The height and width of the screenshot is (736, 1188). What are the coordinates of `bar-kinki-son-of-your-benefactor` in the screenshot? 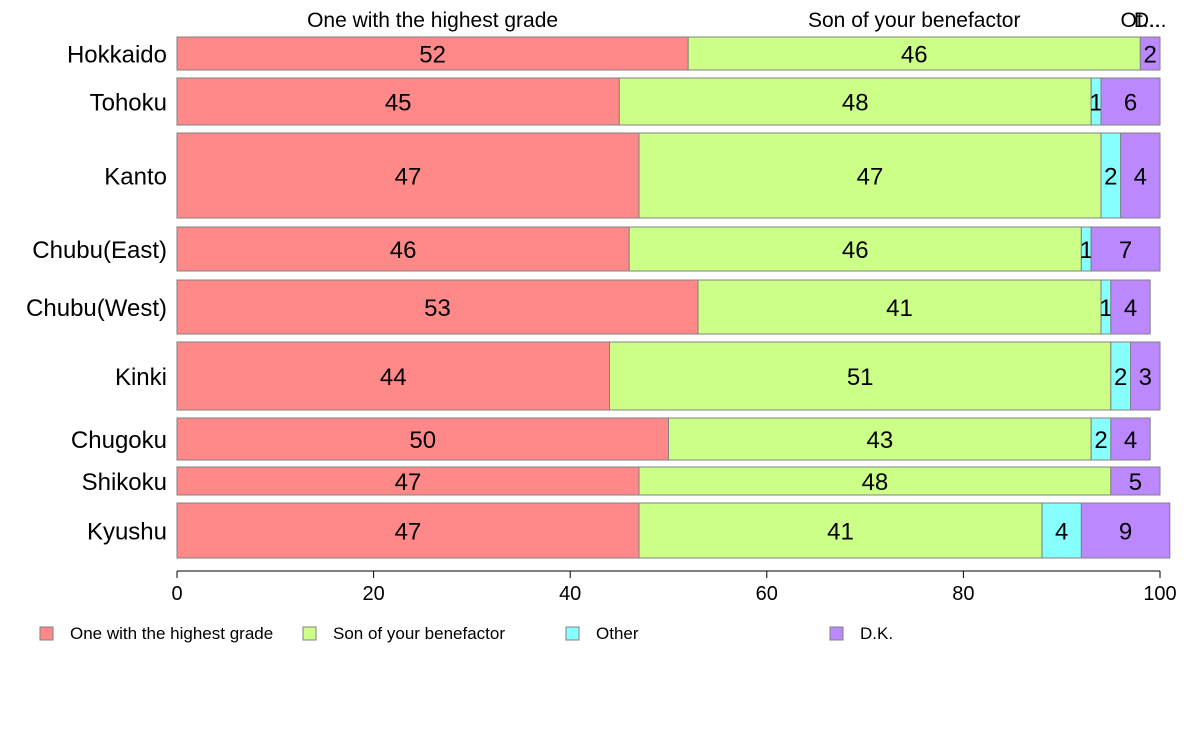 It's located at (860, 376).